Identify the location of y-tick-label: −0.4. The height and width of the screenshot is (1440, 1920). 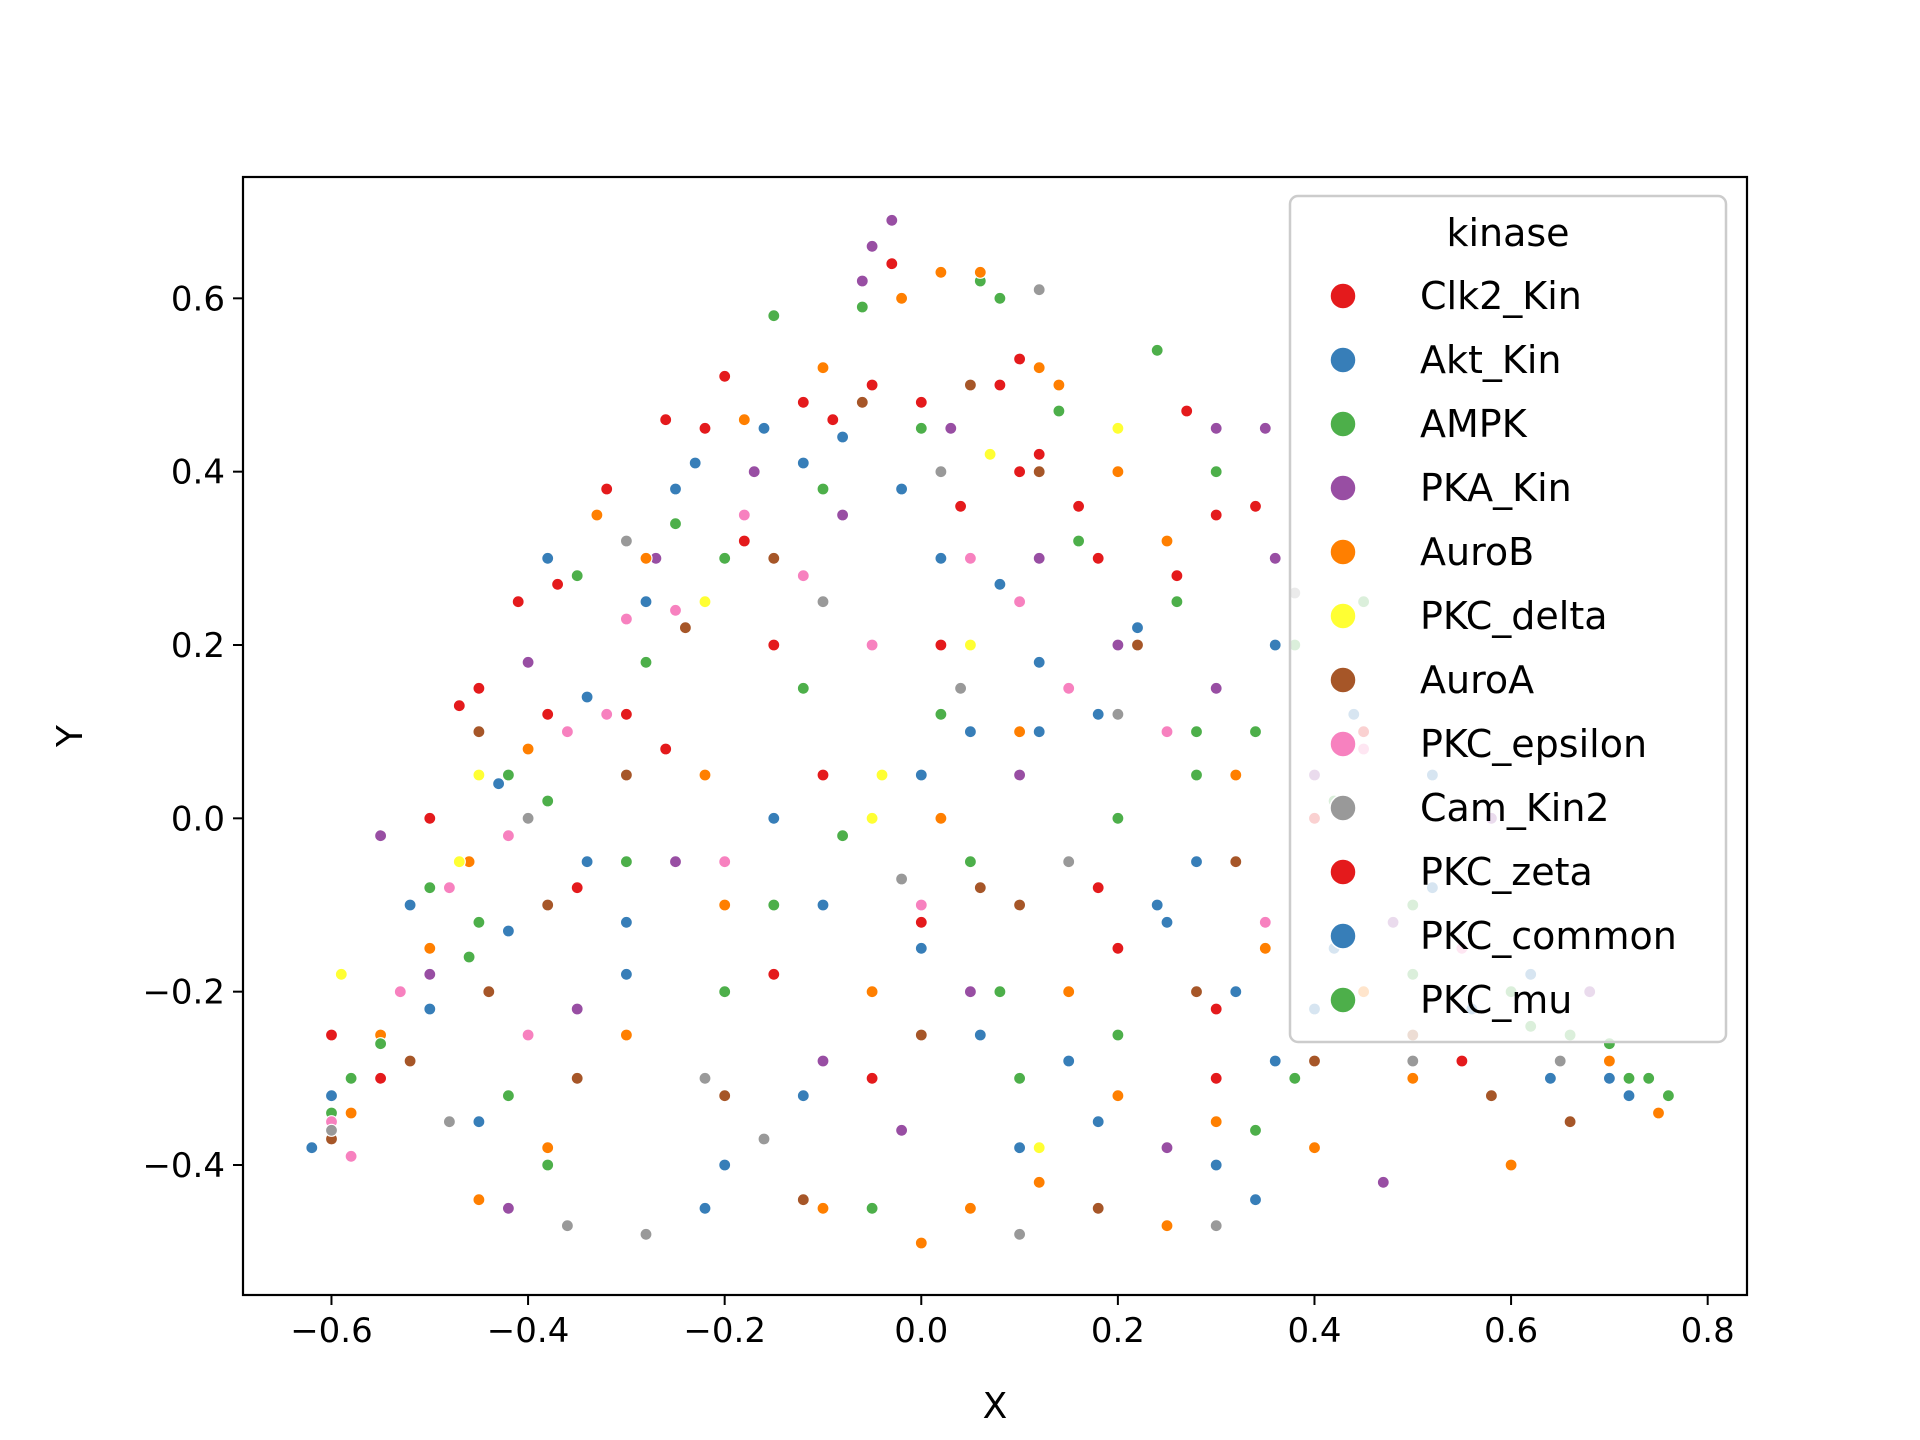
(183, 1166).